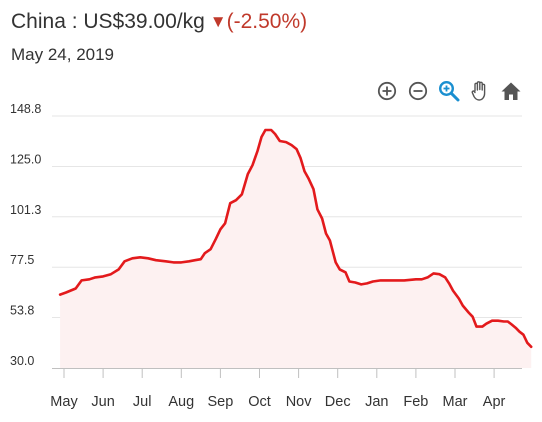 The image size is (542, 422). Describe the element at coordinates (287, 373) in the screenshot. I see `x-axis` at that location.